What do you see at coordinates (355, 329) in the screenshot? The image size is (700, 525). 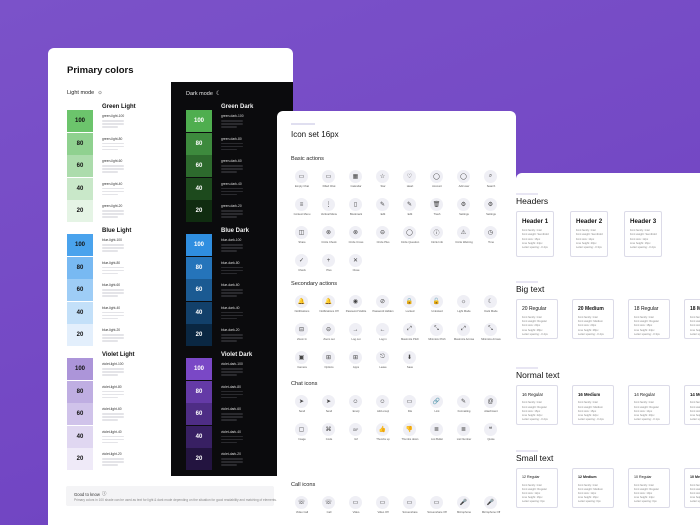 I see `icon-tile-log-out: →` at bounding box center [355, 329].